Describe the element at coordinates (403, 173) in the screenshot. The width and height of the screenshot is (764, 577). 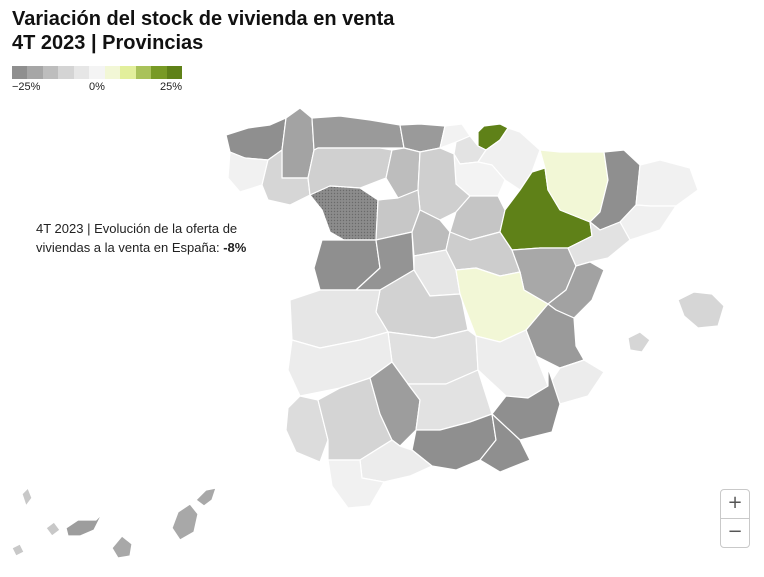
I see `province-palencia` at that location.